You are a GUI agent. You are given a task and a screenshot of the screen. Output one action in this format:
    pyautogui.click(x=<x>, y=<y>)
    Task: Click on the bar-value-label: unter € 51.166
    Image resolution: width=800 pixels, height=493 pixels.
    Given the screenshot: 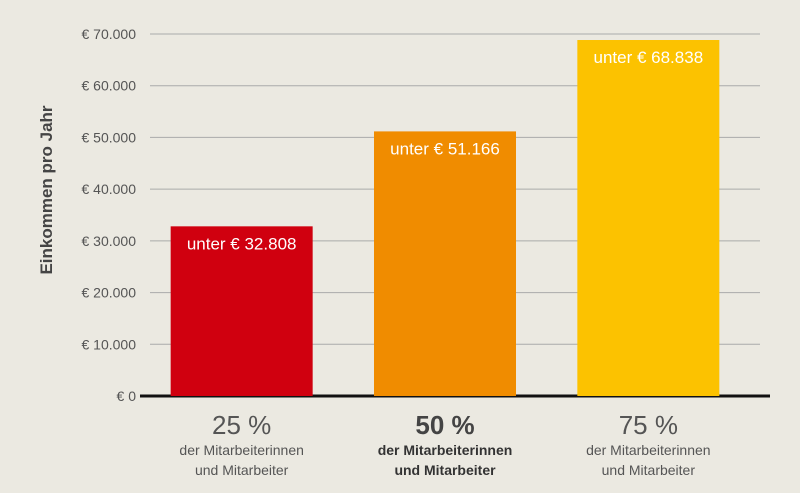 What is the action you would take?
    pyautogui.click(x=445, y=148)
    